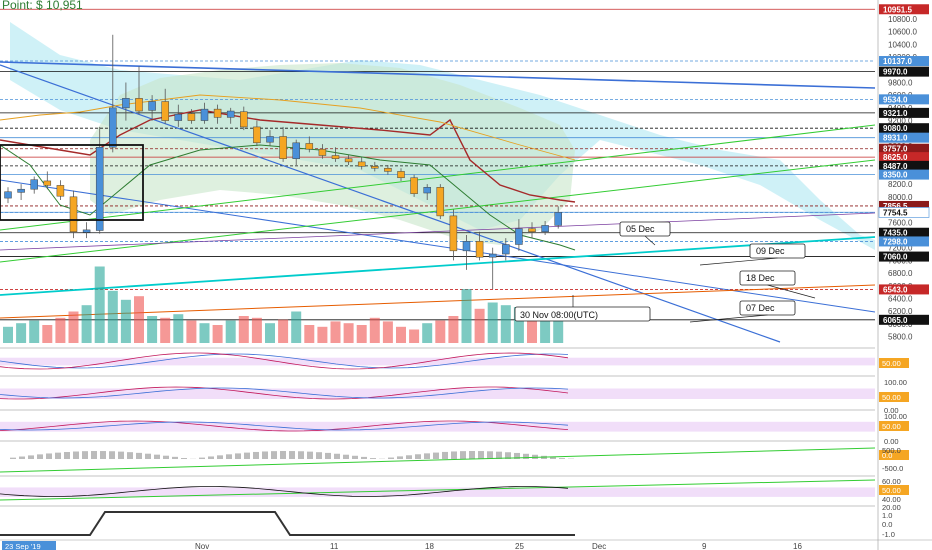 Image resolution: width=932 pixels, height=550 pixels. What do you see at coordinates (900, 299) in the screenshot?
I see `price-tick-label: 6400.0` at bounding box center [900, 299].